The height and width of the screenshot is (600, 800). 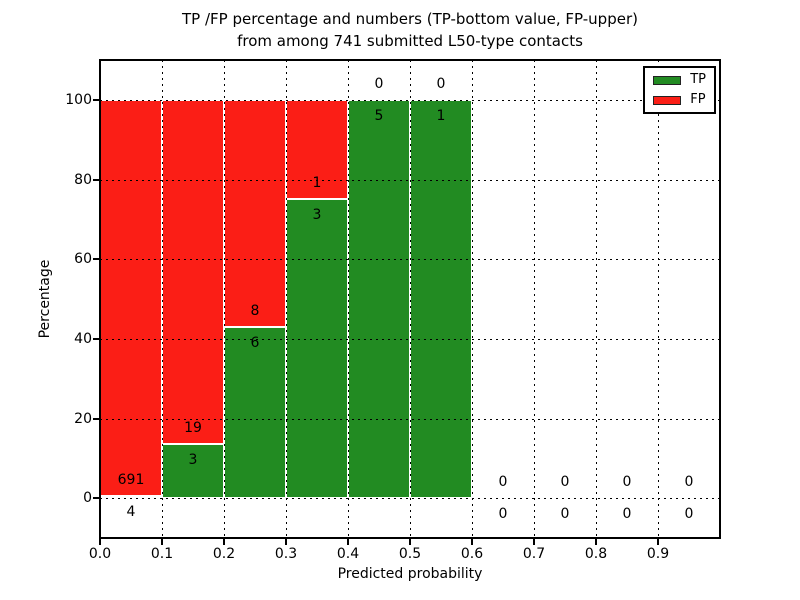 What do you see at coordinates (534, 554) in the screenshot?
I see `x-tick-label: 0.7` at bounding box center [534, 554].